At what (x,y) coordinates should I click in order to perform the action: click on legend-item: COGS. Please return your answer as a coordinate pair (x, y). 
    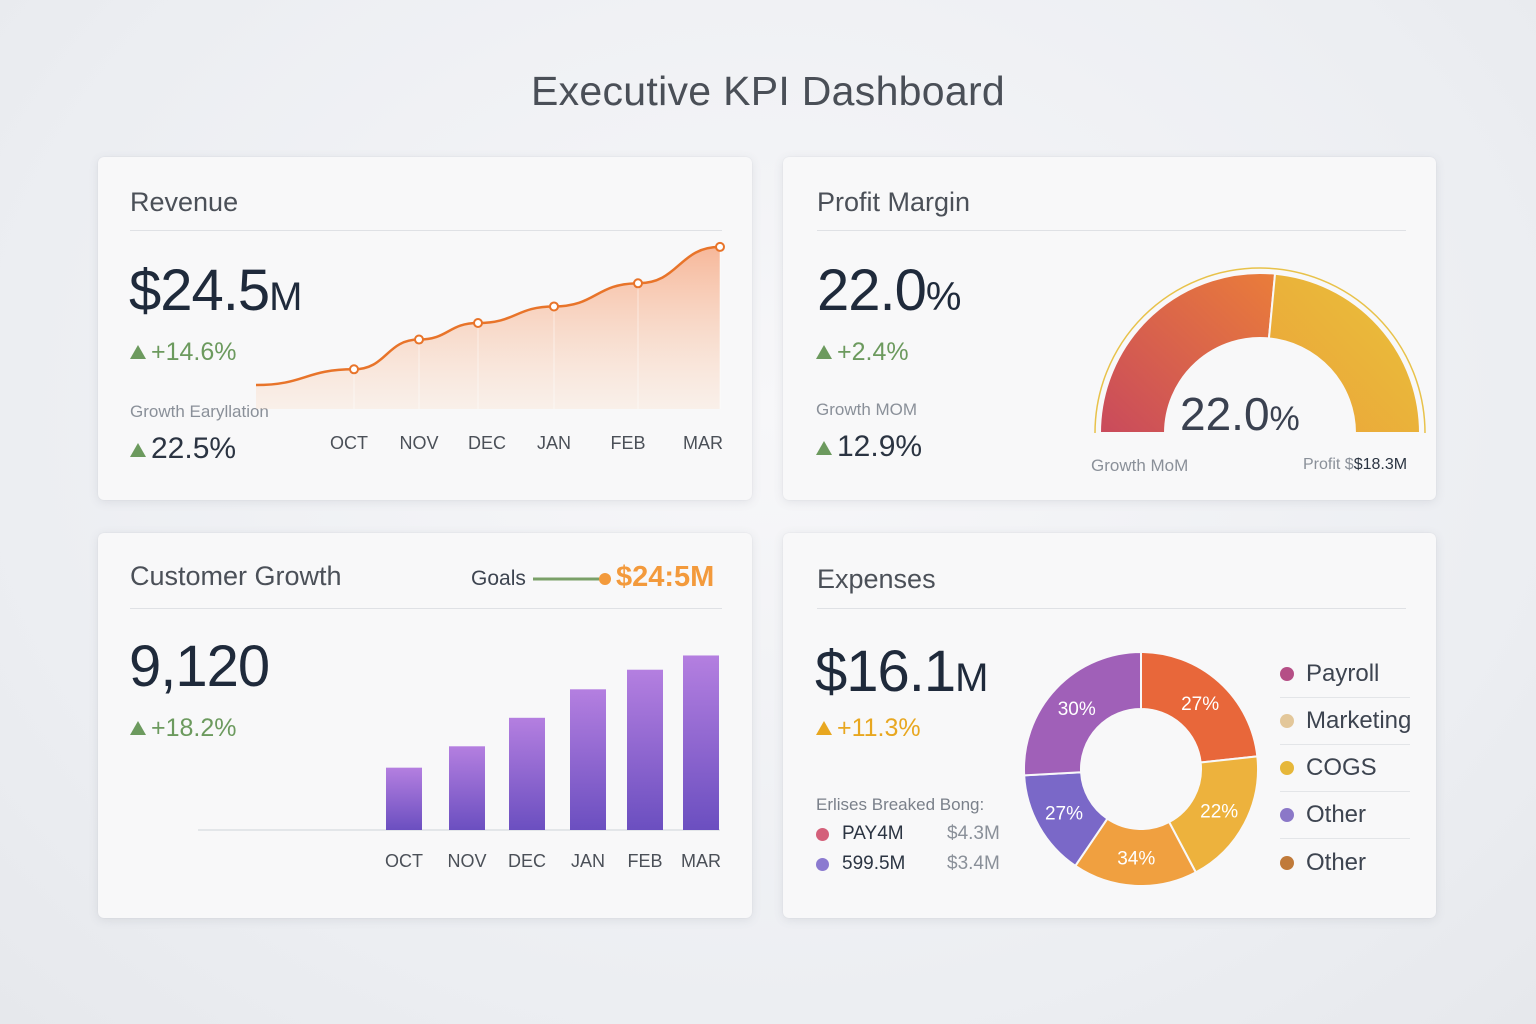
    Looking at the image, I should click on (1345, 768).